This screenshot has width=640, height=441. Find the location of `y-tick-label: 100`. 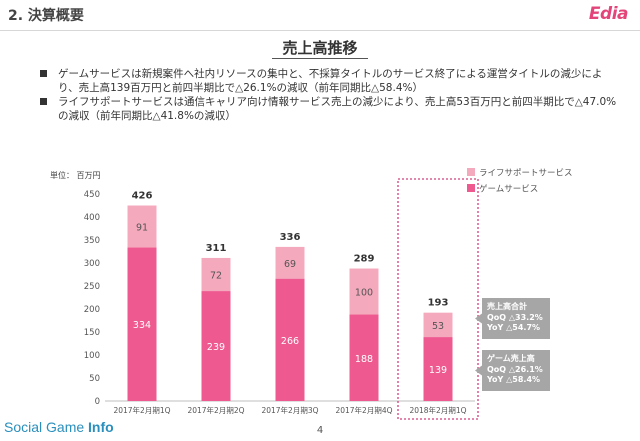

y-tick-label: 100 is located at coordinates (92, 356).